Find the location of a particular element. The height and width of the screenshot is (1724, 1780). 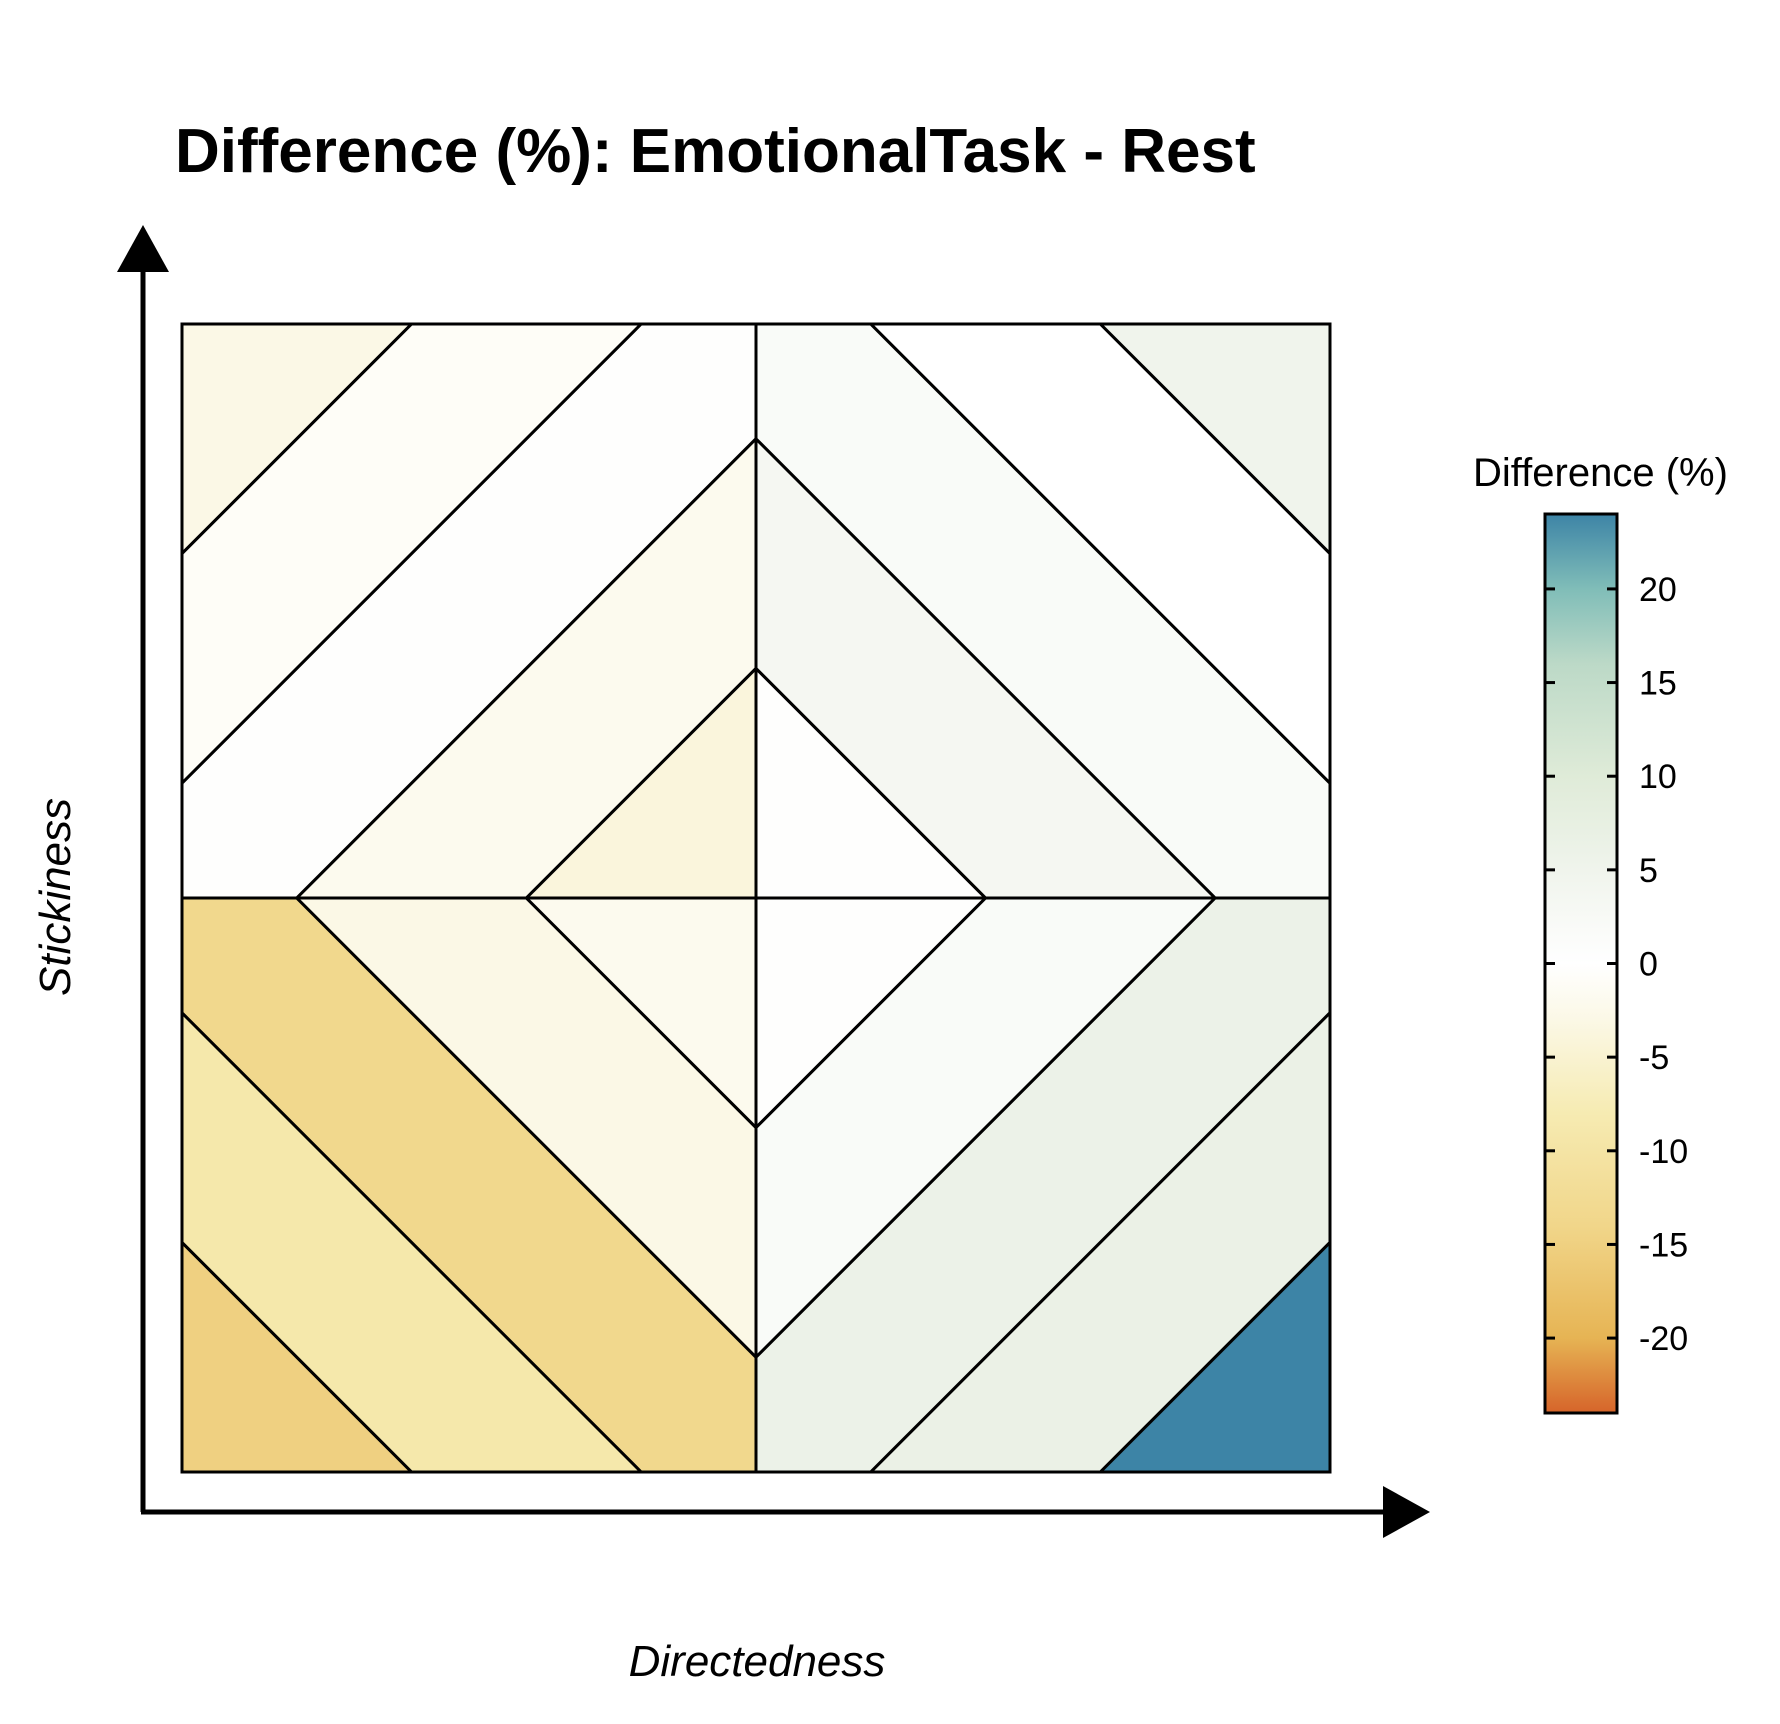

colorbar-tick-label: -15 is located at coordinates (1663, 1245).